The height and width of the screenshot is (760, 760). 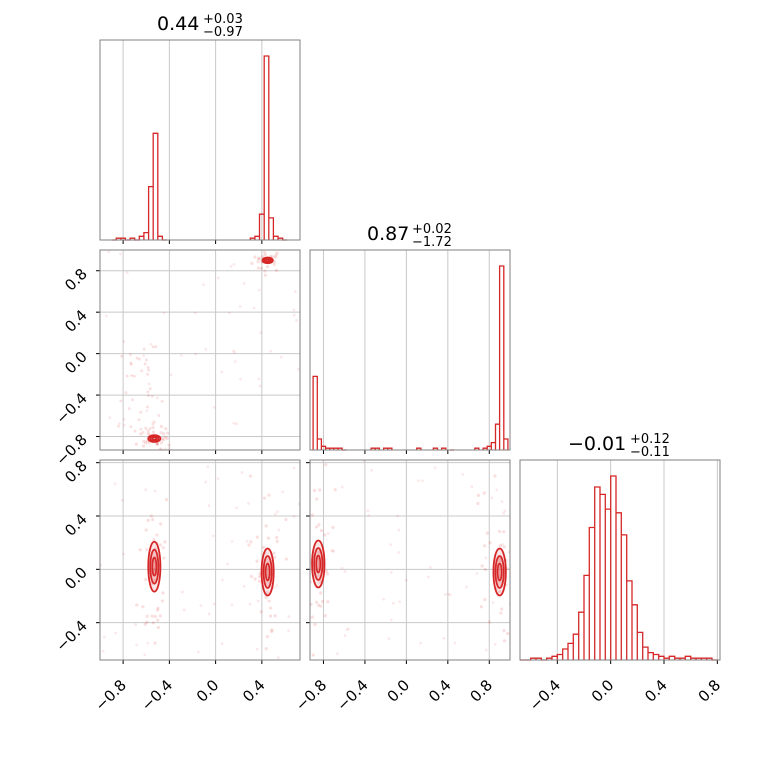 What do you see at coordinates (200, 350) in the screenshot?
I see `axes-frame` at bounding box center [200, 350].